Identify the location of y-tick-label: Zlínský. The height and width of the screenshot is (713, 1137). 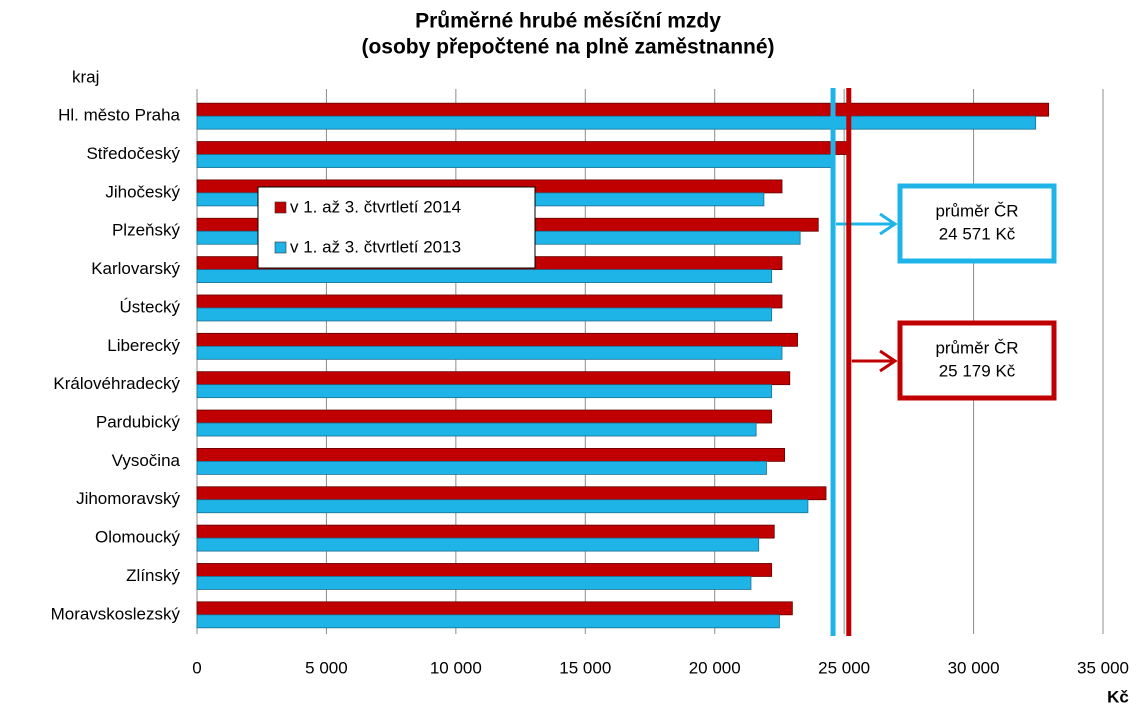
(153, 575).